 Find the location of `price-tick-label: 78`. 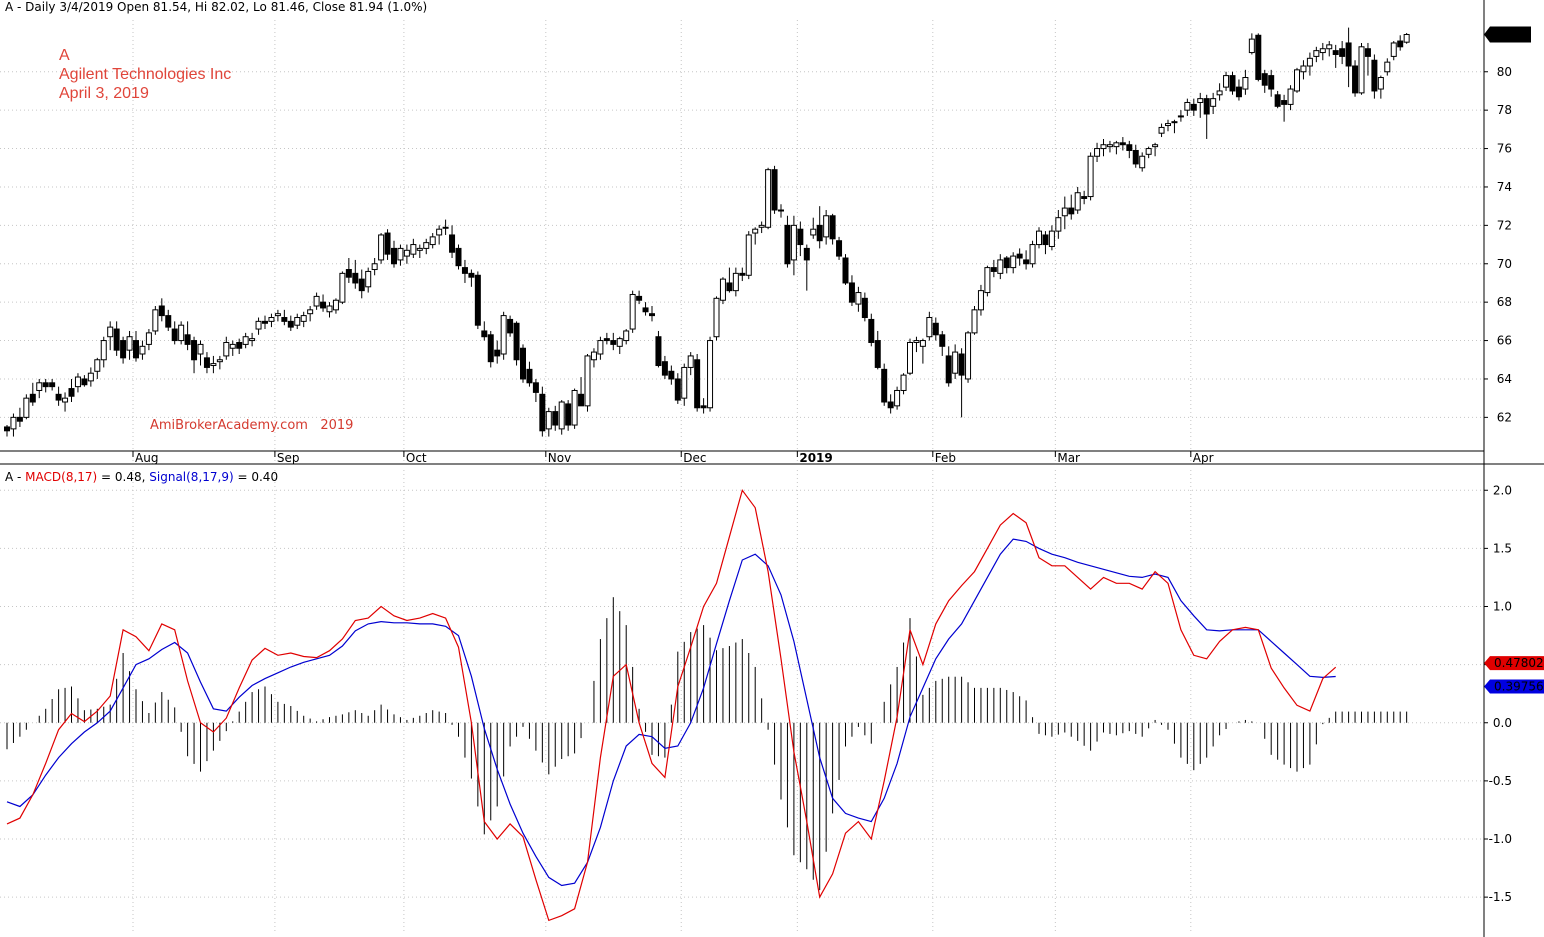

price-tick-label: 78 is located at coordinates (1504, 110).